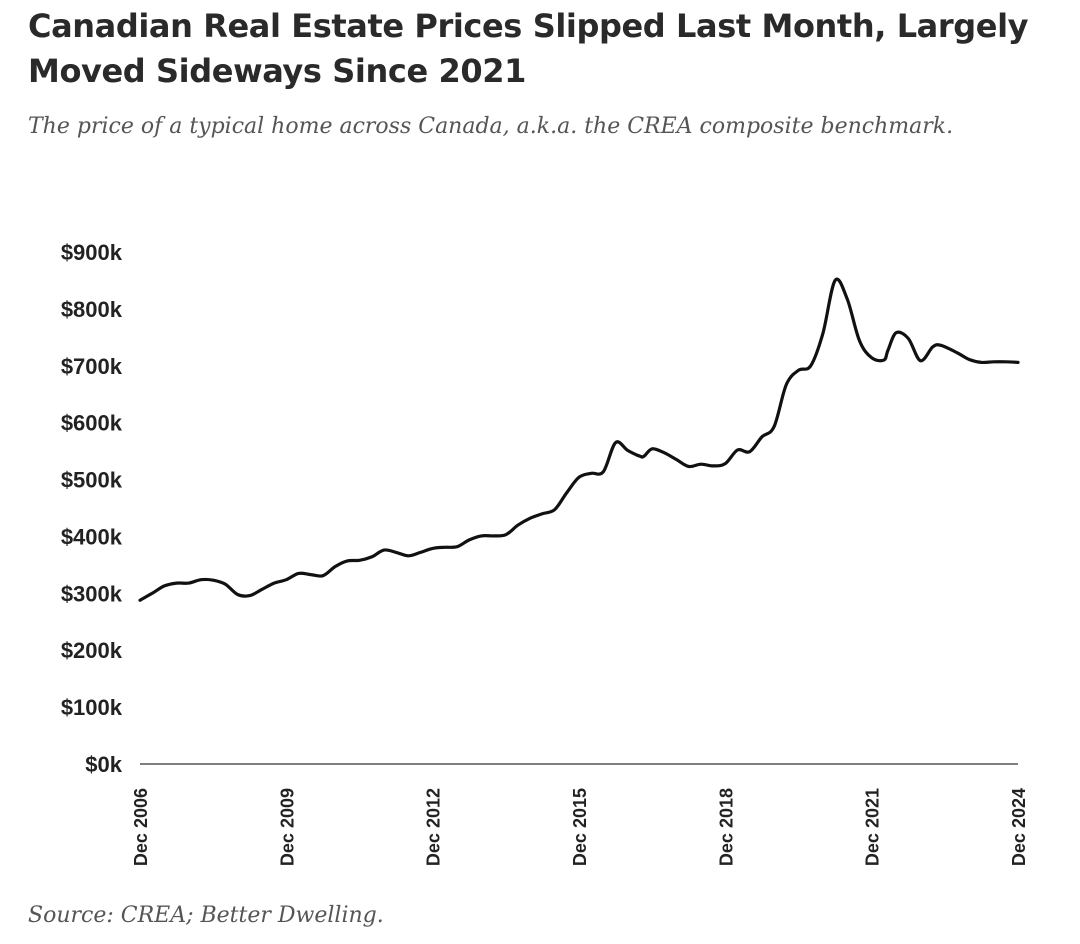  What do you see at coordinates (92, 707) in the screenshot?
I see `y-tick-label: $100k` at bounding box center [92, 707].